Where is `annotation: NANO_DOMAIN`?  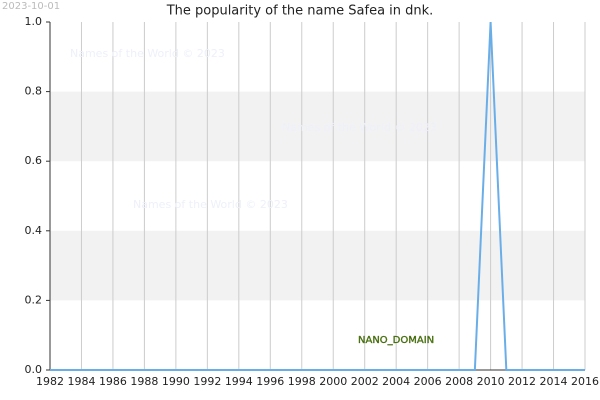
annotation: NANO_DOMAIN is located at coordinates (396, 340).